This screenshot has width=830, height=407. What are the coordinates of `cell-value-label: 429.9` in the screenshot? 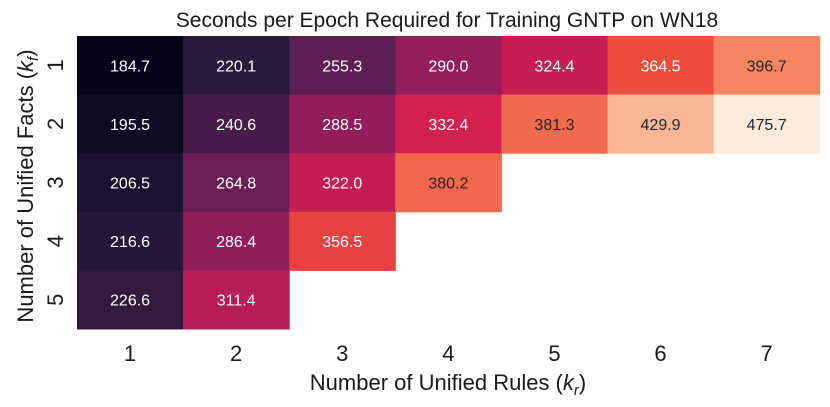 It's located at (661, 125).